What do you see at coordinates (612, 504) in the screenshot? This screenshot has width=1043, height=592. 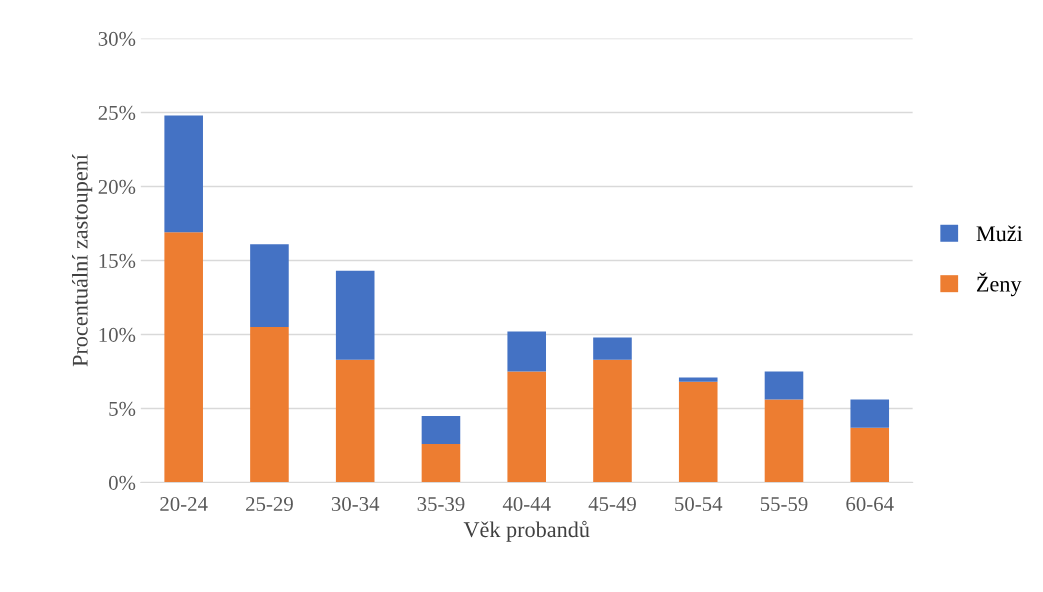 I see `x-tick-label: 45-49` at bounding box center [612, 504].